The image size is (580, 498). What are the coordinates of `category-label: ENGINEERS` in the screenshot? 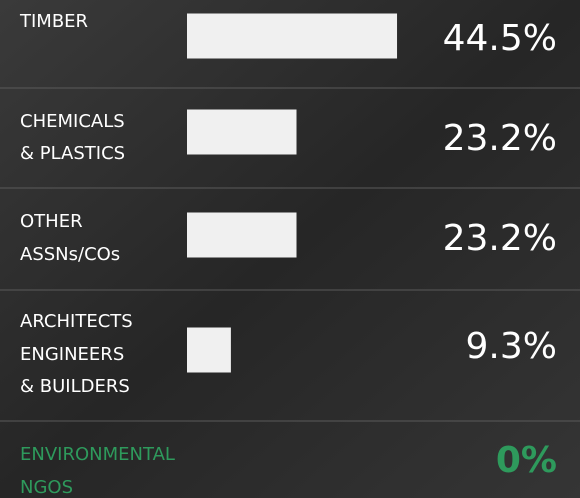 It's located at (72, 354).